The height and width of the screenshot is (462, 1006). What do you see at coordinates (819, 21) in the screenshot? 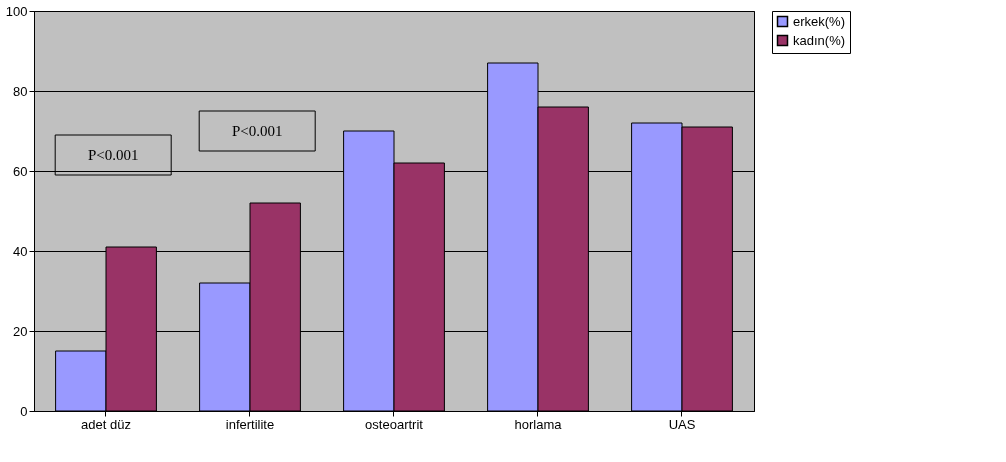
I see `legend-label: erkek(%)` at bounding box center [819, 21].